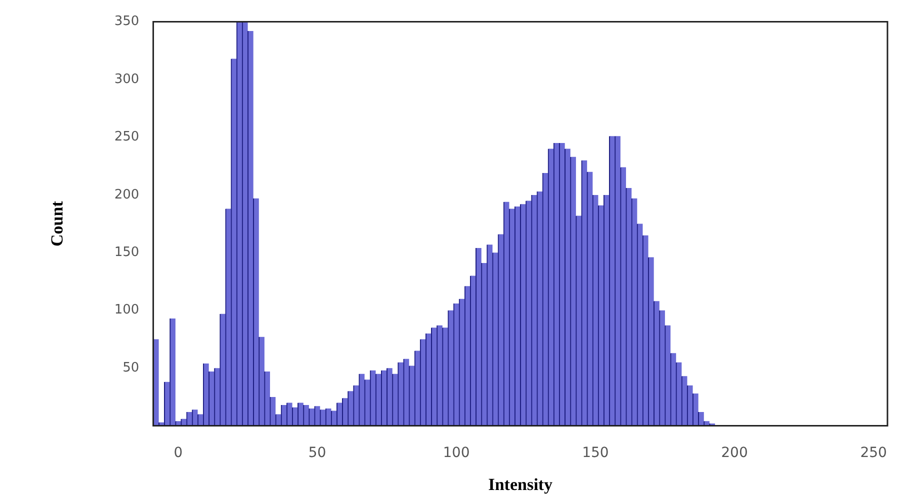 Image resolution: width=909 pixels, height=504 pixels. I want to click on y-tick-label: 350, so click(127, 22).